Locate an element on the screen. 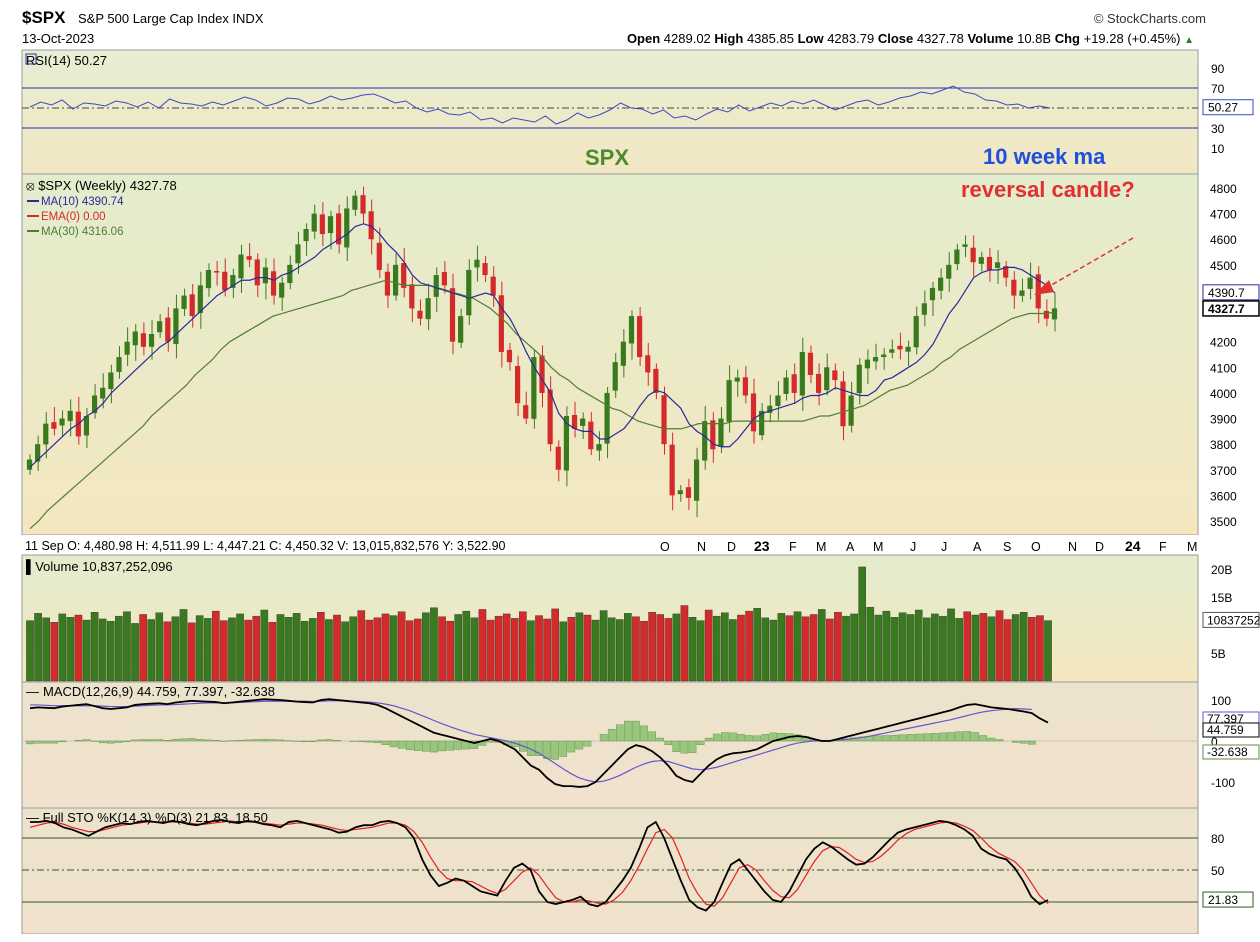 This screenshot has height=942, width=1260. date-axis-label: F is located at coordinates (793, 547).